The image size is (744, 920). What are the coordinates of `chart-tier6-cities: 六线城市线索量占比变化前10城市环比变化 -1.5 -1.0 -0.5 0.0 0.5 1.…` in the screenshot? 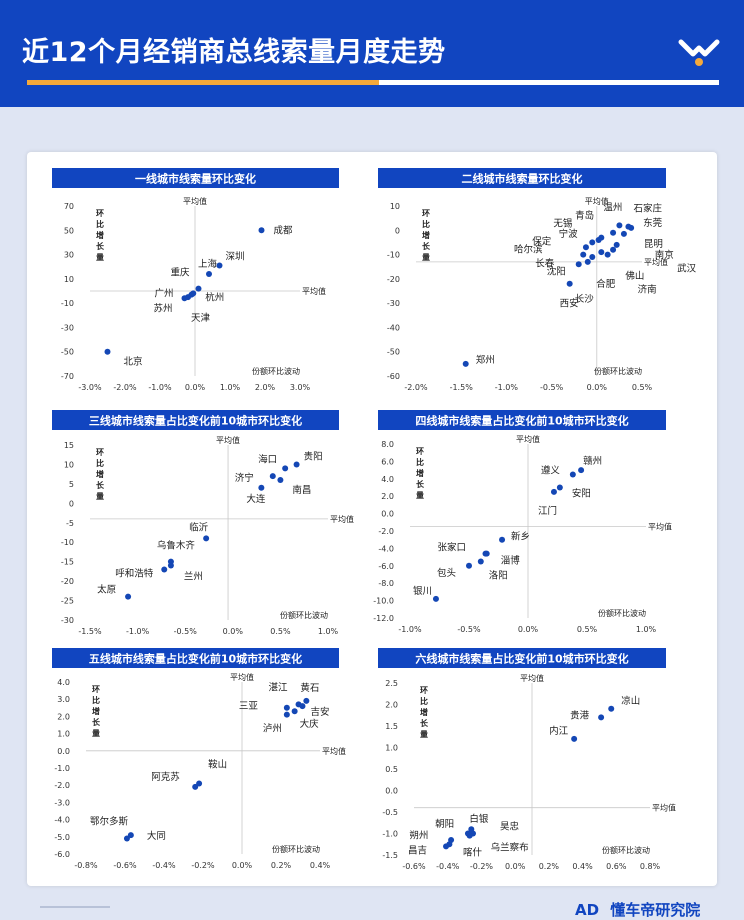 It's located at (527, 759).